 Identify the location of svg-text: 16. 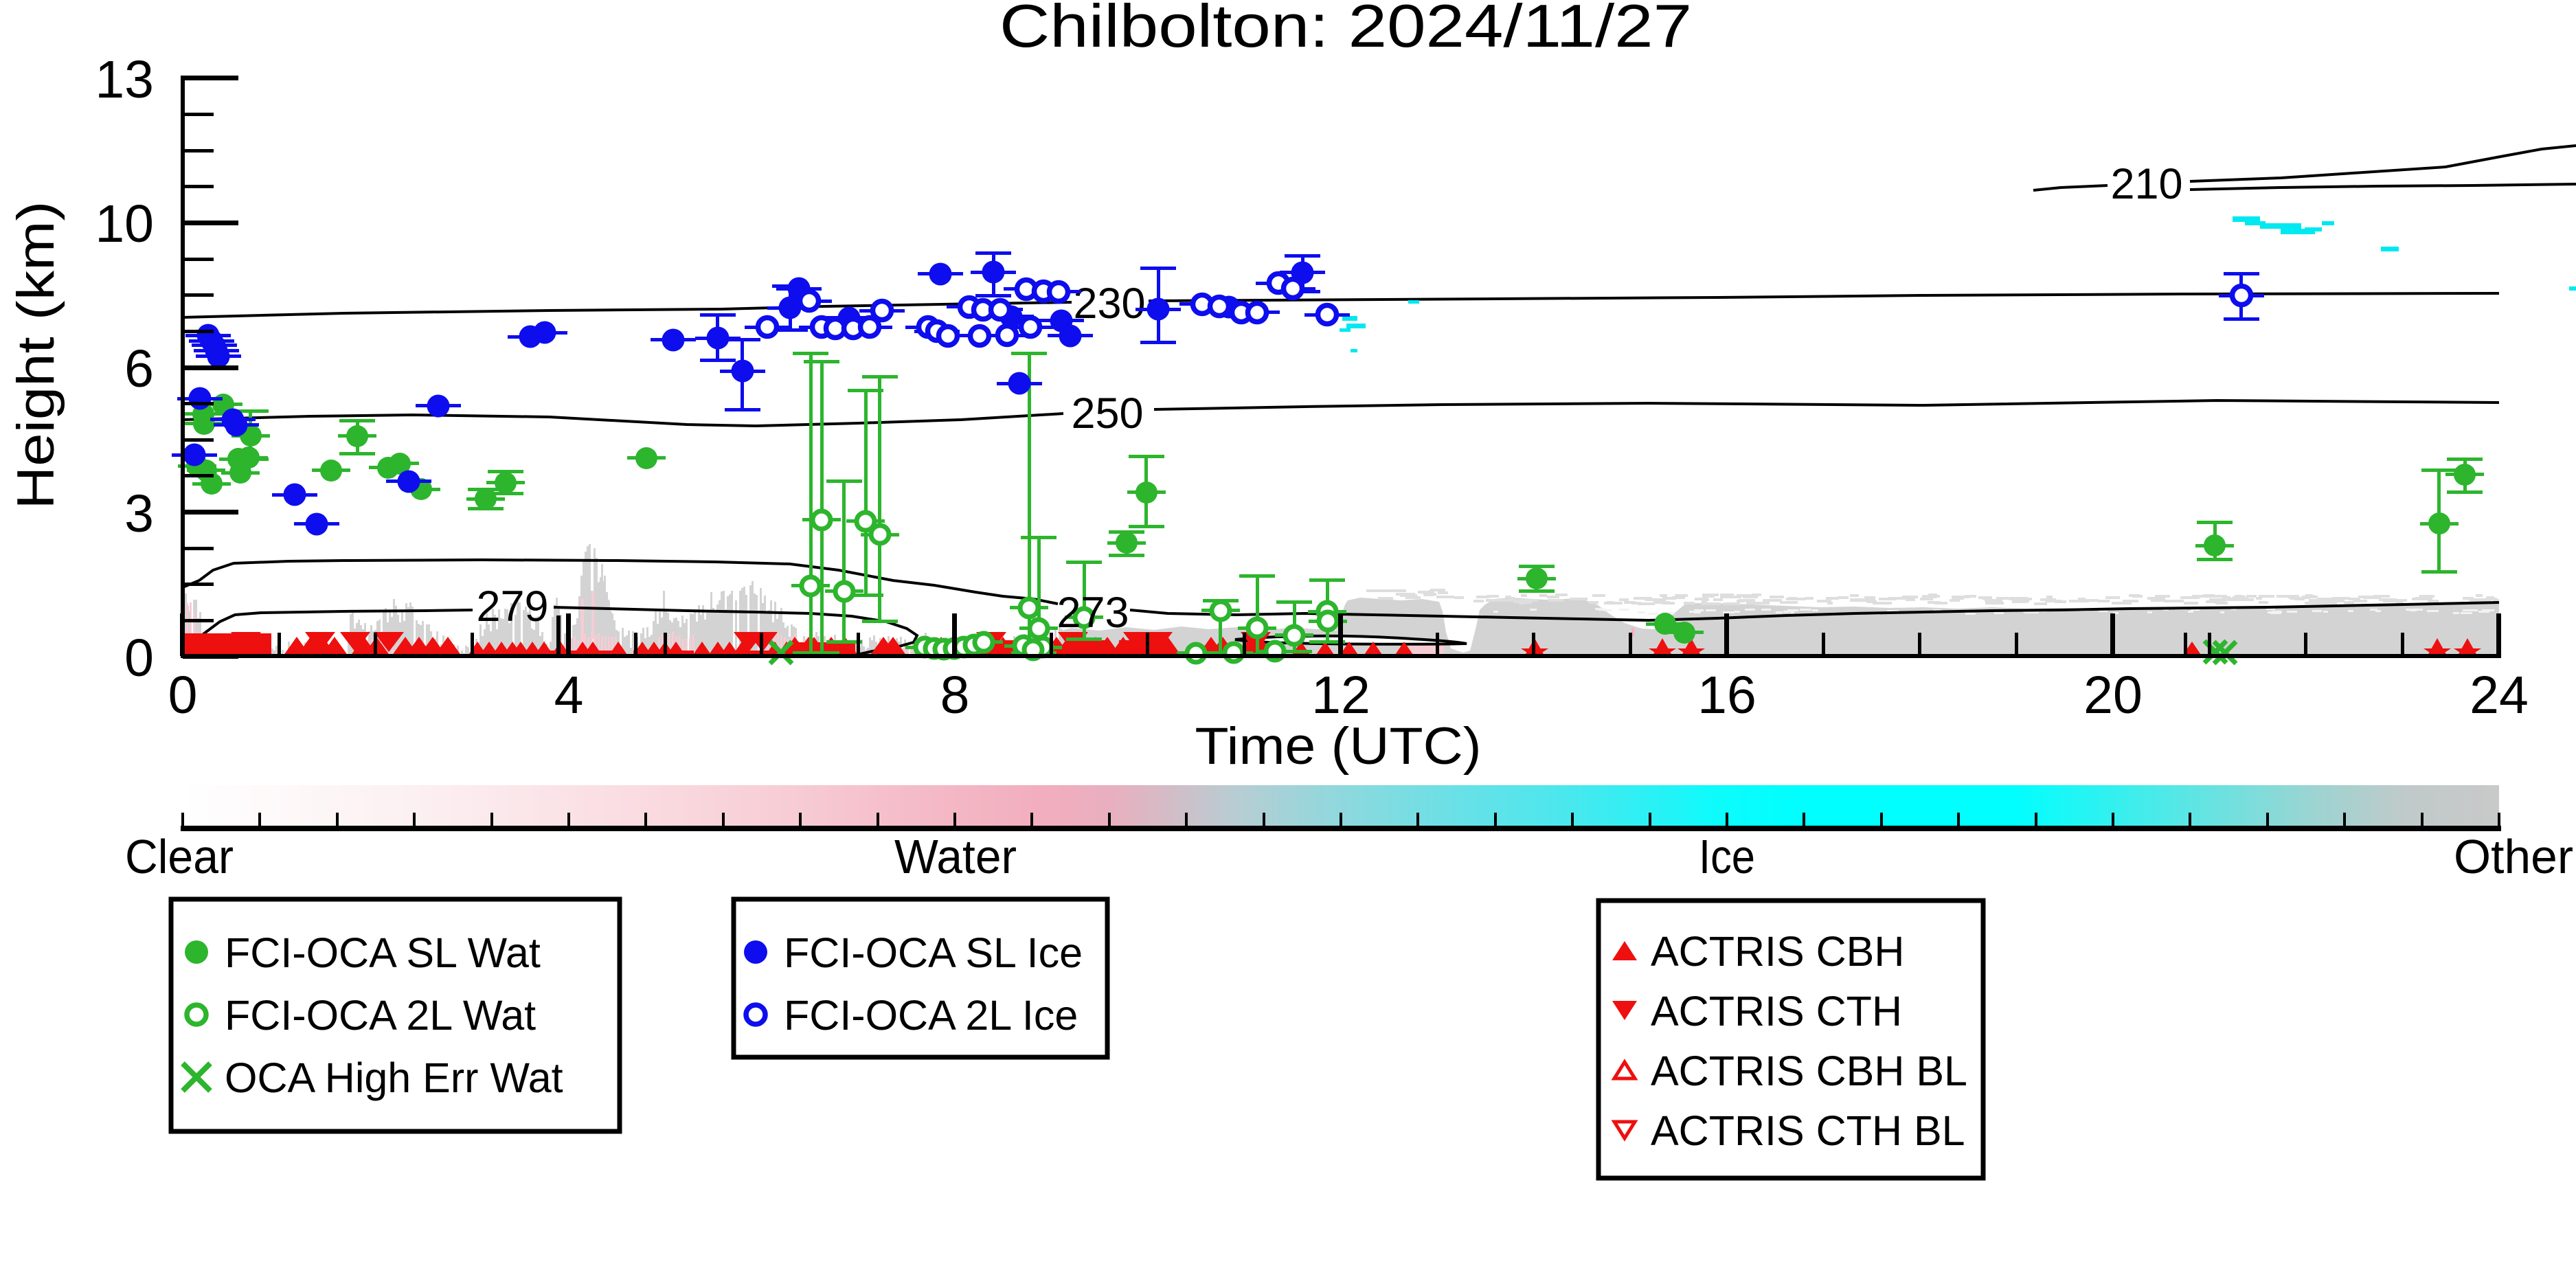
(1726, 695).